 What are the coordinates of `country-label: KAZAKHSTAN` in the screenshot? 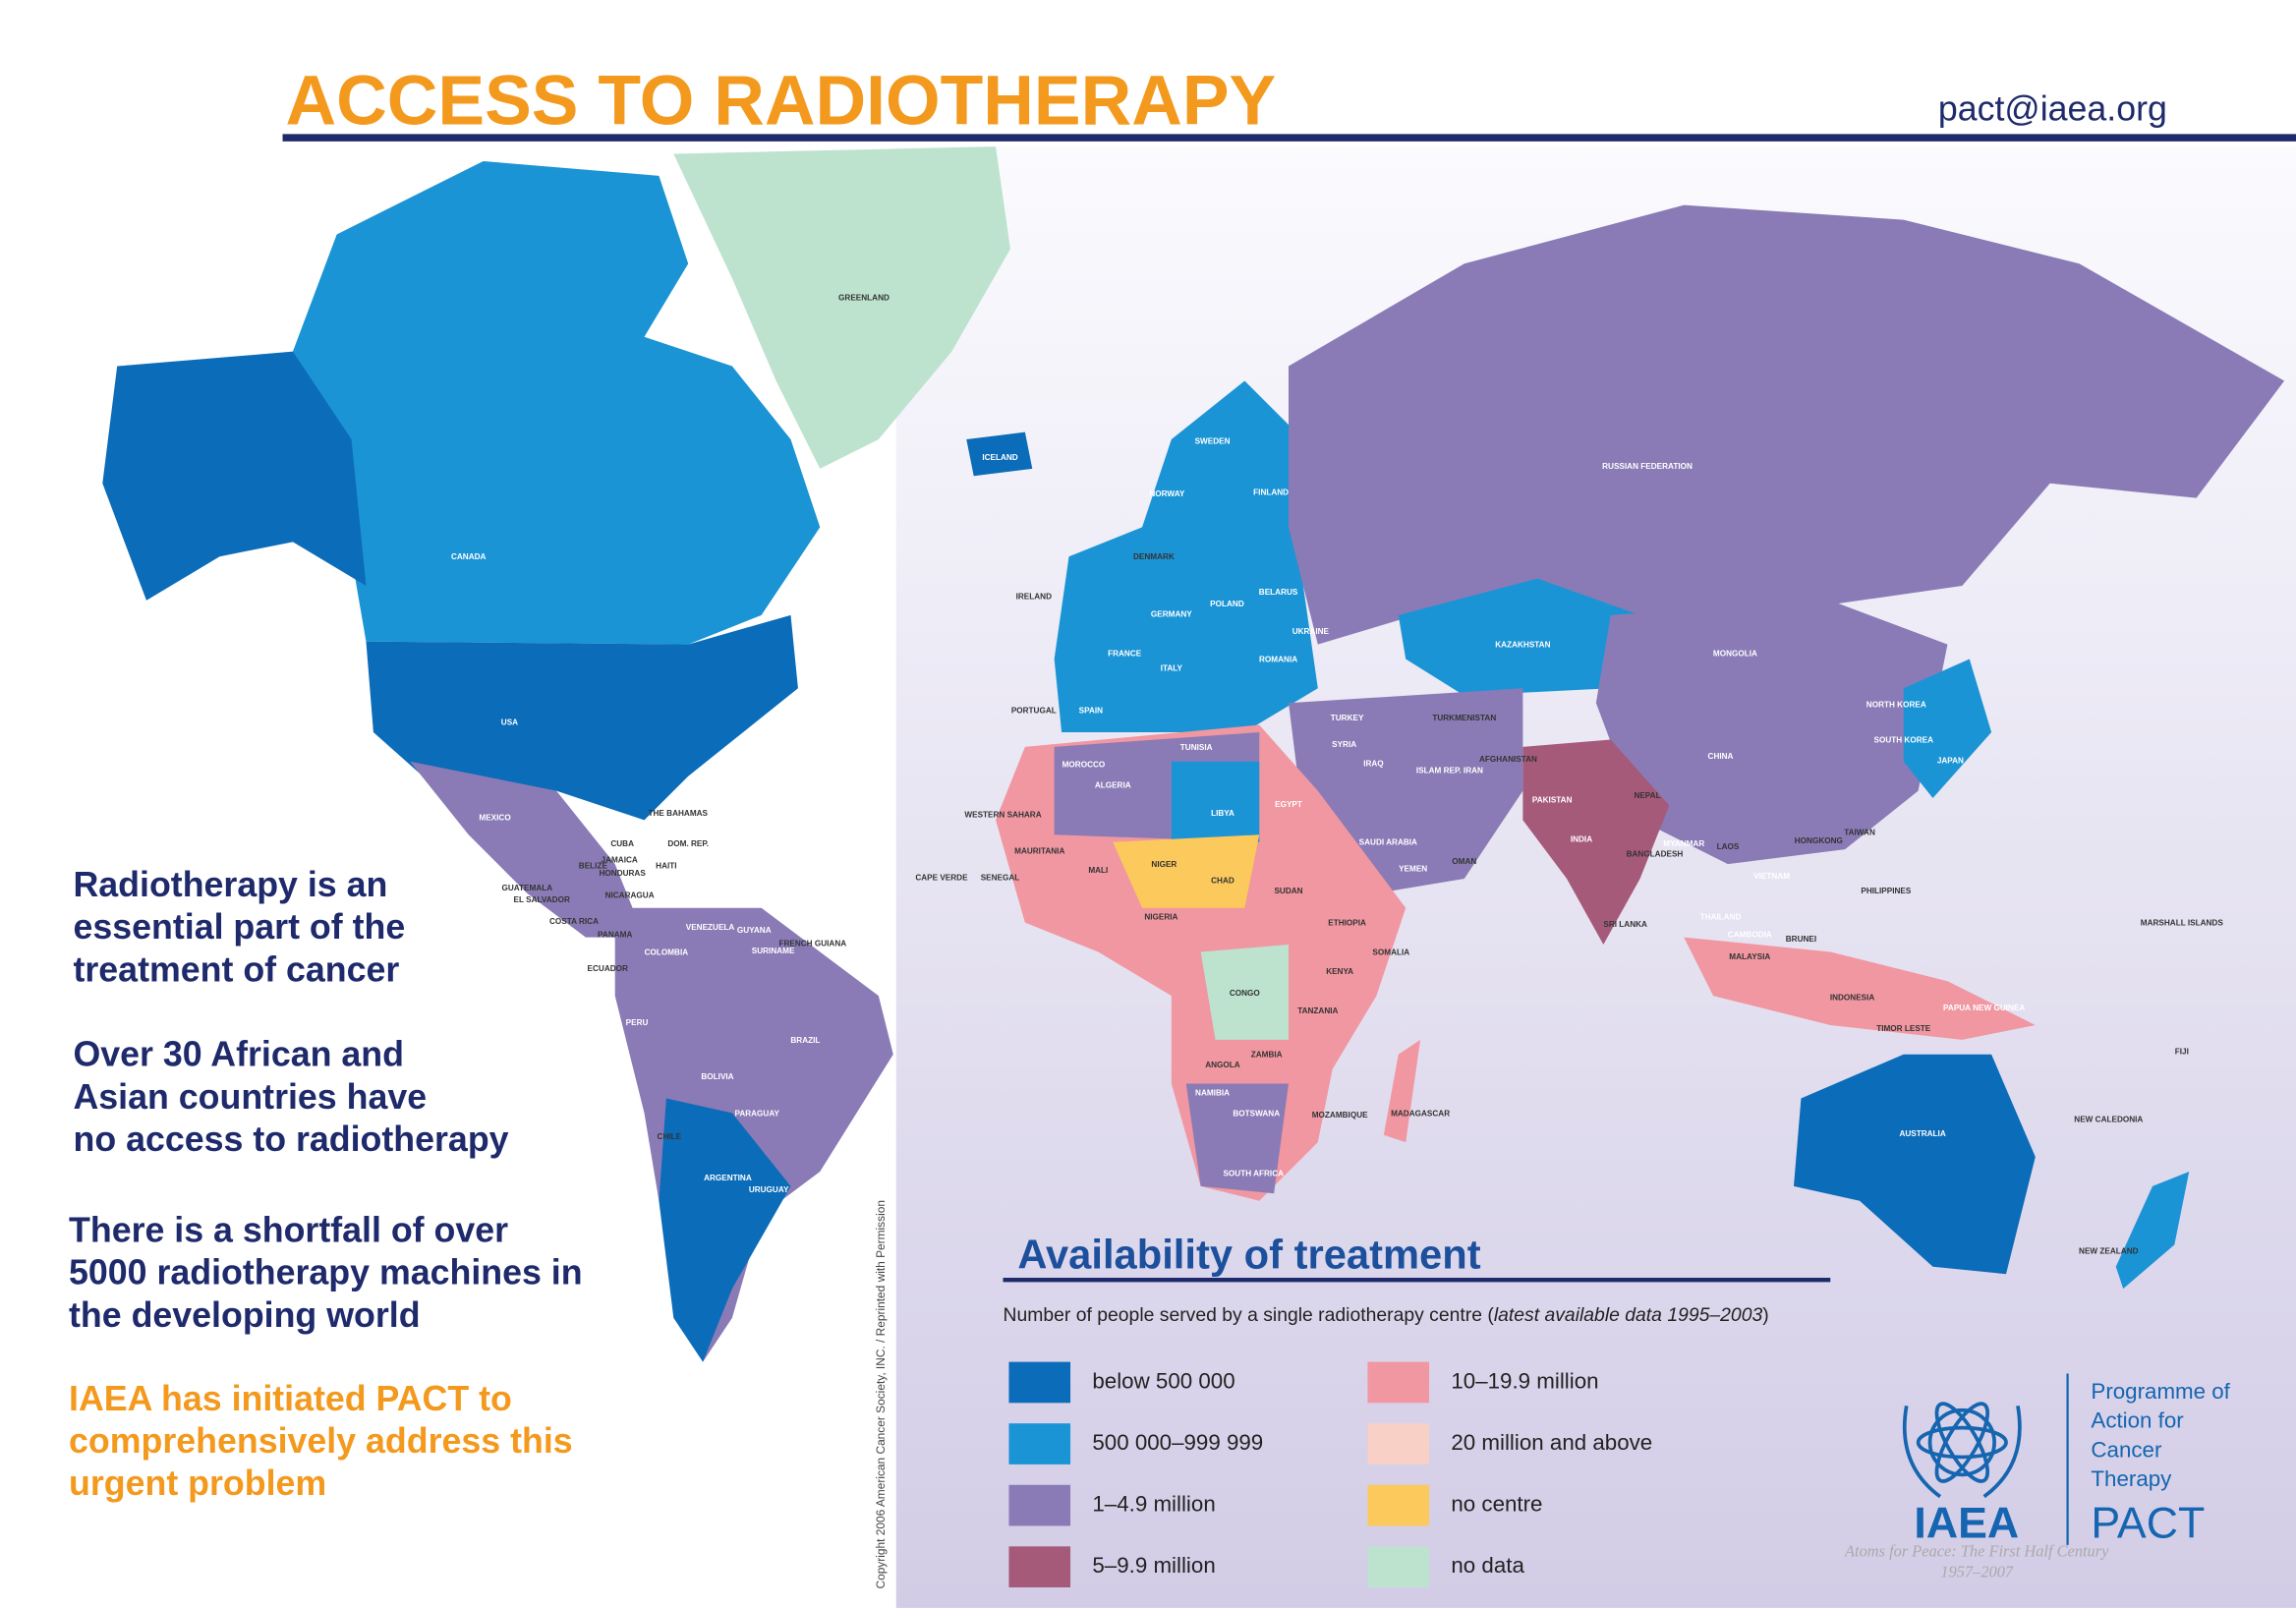 It's located at (1523, 646).